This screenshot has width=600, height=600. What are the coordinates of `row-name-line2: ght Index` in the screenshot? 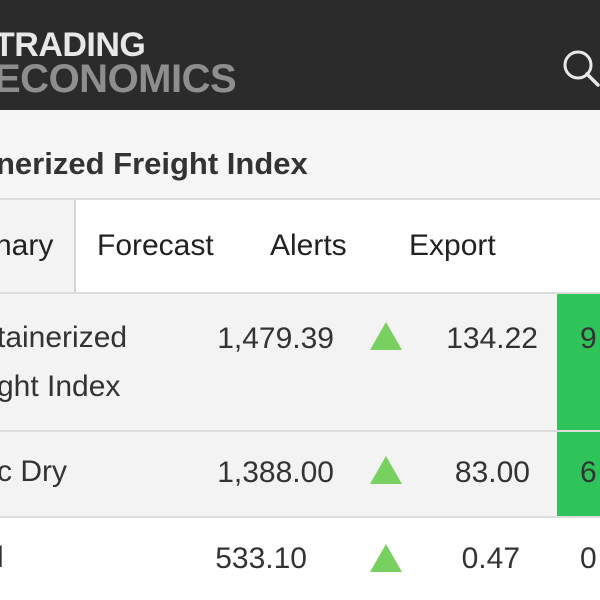 It's located at (60, 386).